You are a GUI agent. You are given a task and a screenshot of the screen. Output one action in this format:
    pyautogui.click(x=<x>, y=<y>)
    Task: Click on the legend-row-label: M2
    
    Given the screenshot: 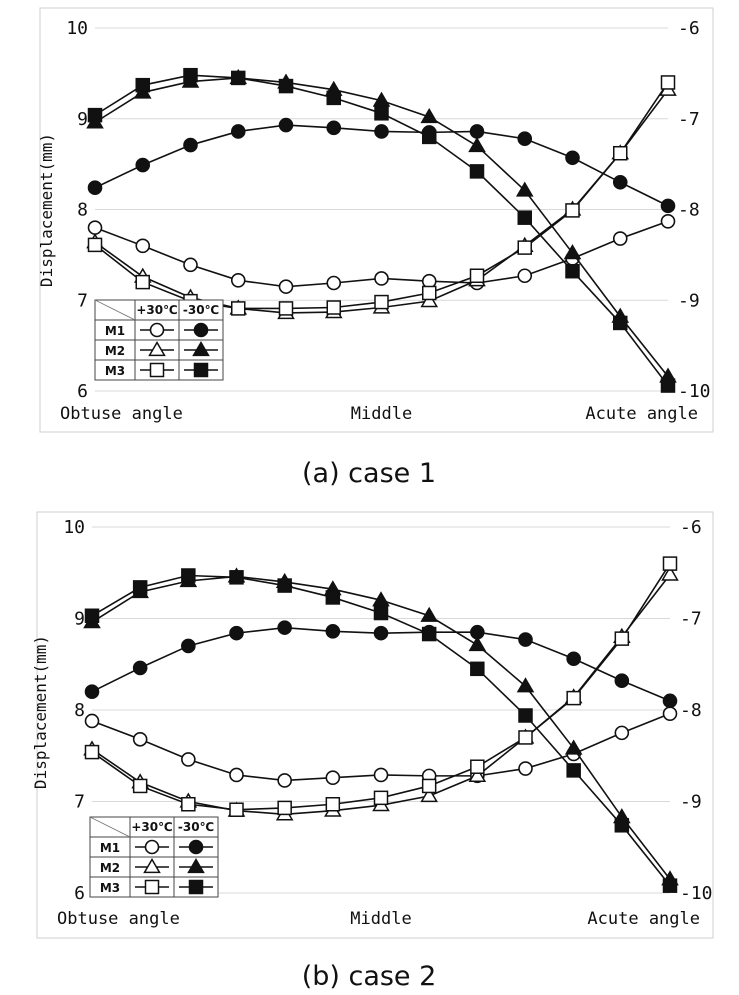 What is the action you would take?
    pyautogui.click(x=110, y=868)
    